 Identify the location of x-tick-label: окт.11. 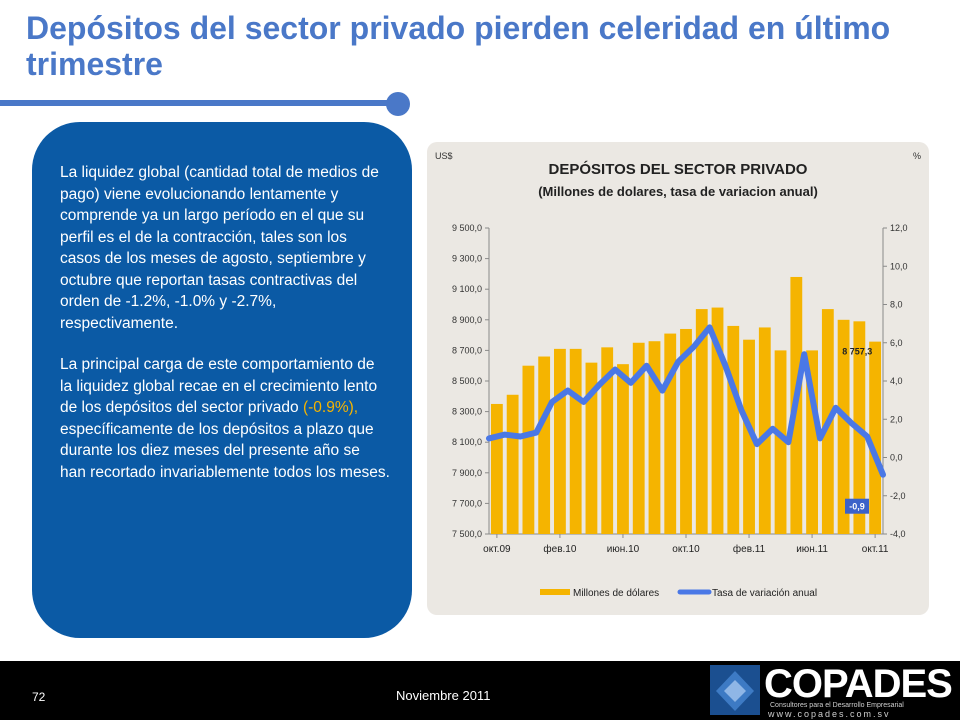
(875, 549).